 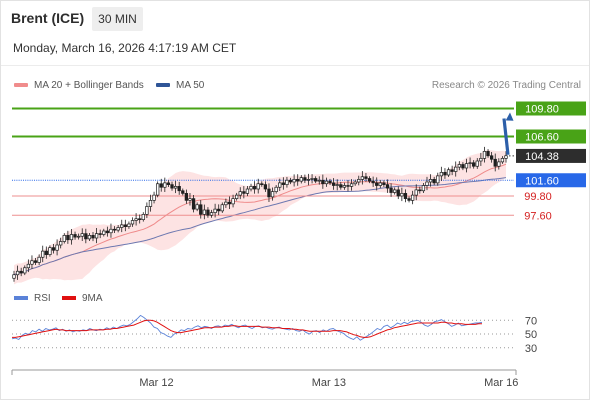 What do you see at coordinates (542, 157) in the screenshot?
I see `level-label: 104.38` at bounding box center [542, 157].